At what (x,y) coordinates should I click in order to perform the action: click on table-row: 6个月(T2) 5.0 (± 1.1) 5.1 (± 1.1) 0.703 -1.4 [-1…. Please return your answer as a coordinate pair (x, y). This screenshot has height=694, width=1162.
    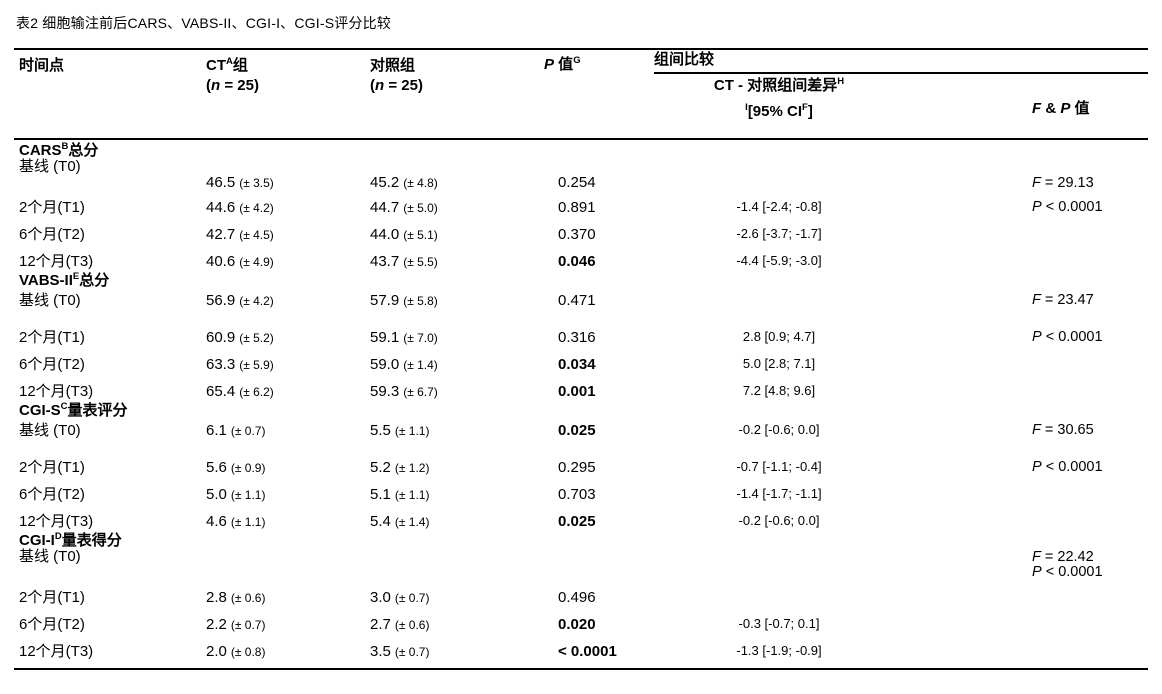
    Looking at the image, I should click on (581, 491).